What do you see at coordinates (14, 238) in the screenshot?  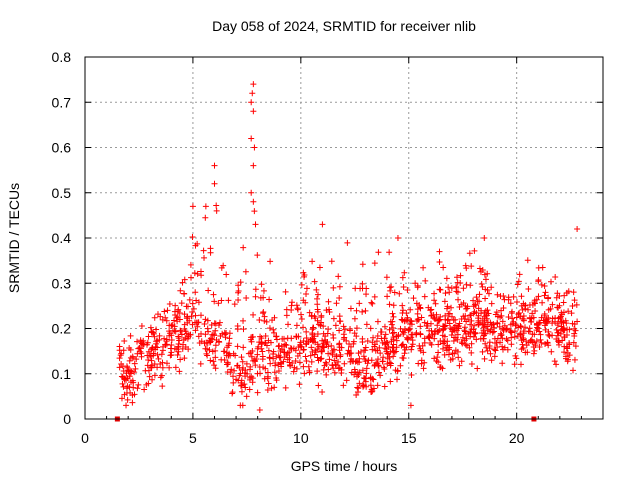 I see `y-axis-label: SRMTID / TECUs` at bounding box center [14, 238].